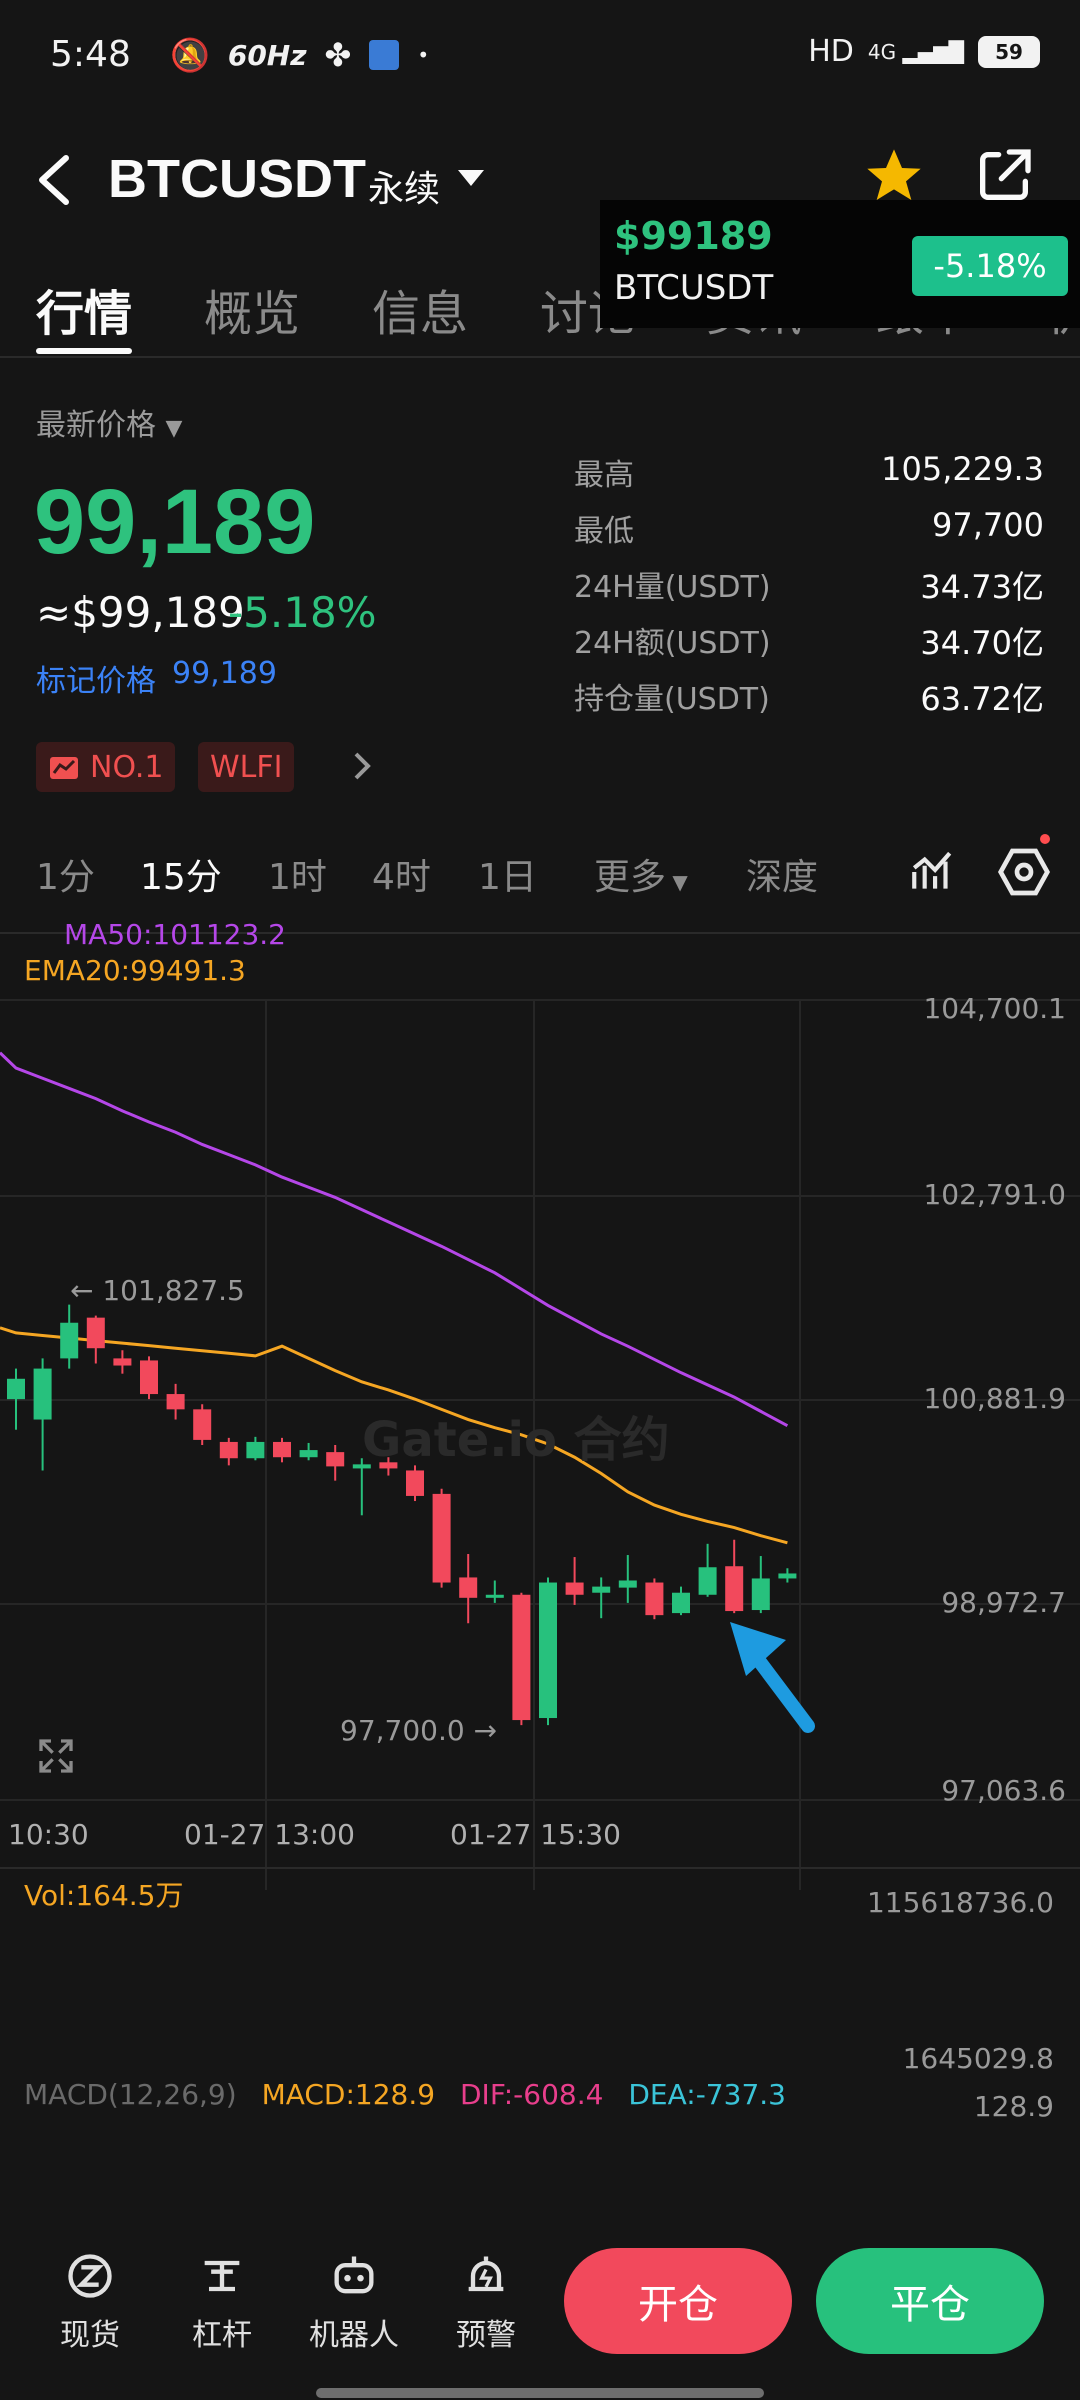 Image resolution: width=1080 pixels, height=2400 pixels. Describe the element at coordinates (604, 531) in the screenshot. I see `stat-key: 最低` at that location.